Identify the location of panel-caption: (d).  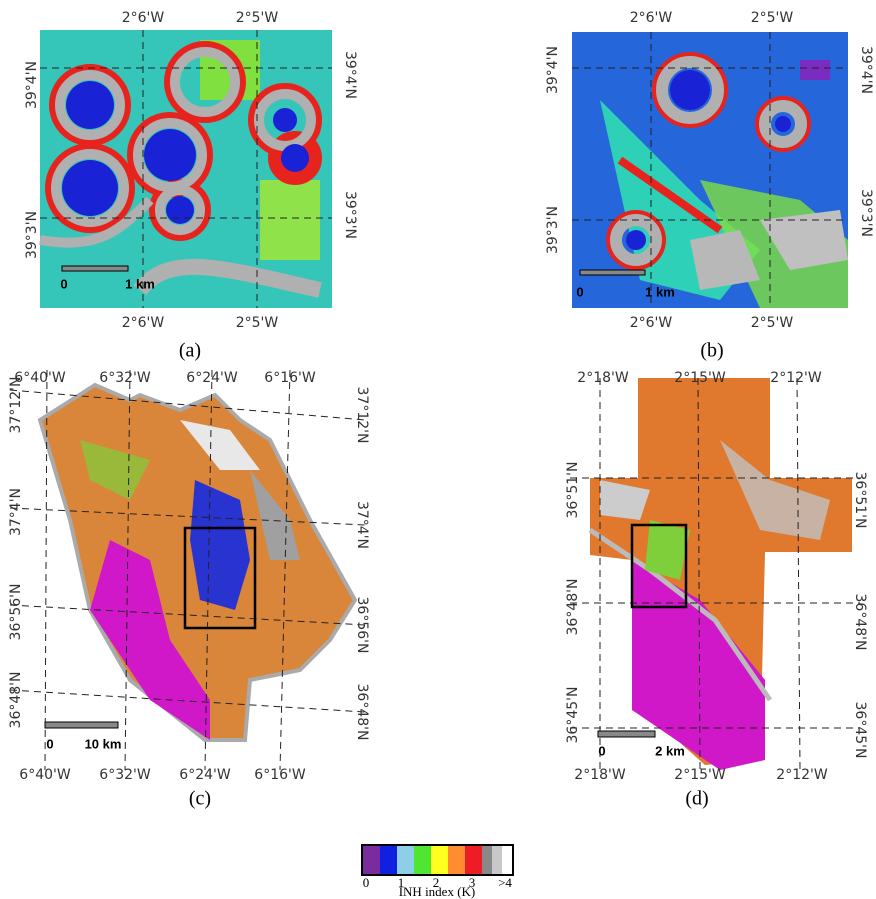
(696, 799).